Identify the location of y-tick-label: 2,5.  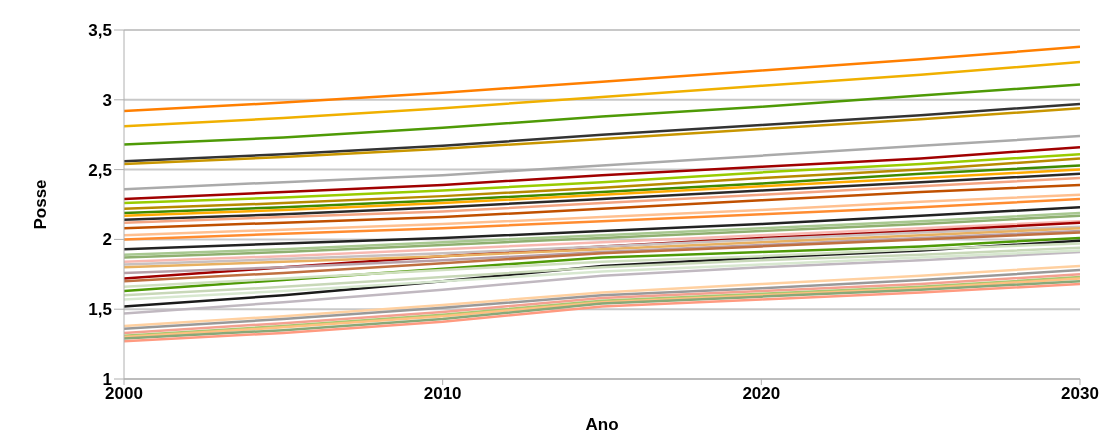
(100, 170).